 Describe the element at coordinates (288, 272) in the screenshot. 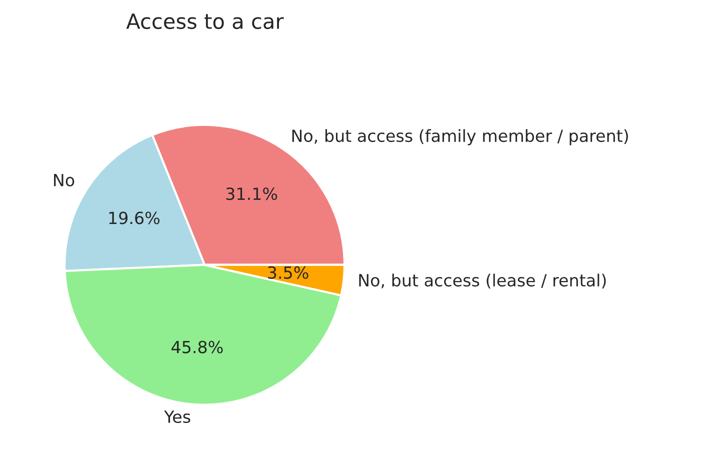

I see `data-label: 3.5%` at that location.